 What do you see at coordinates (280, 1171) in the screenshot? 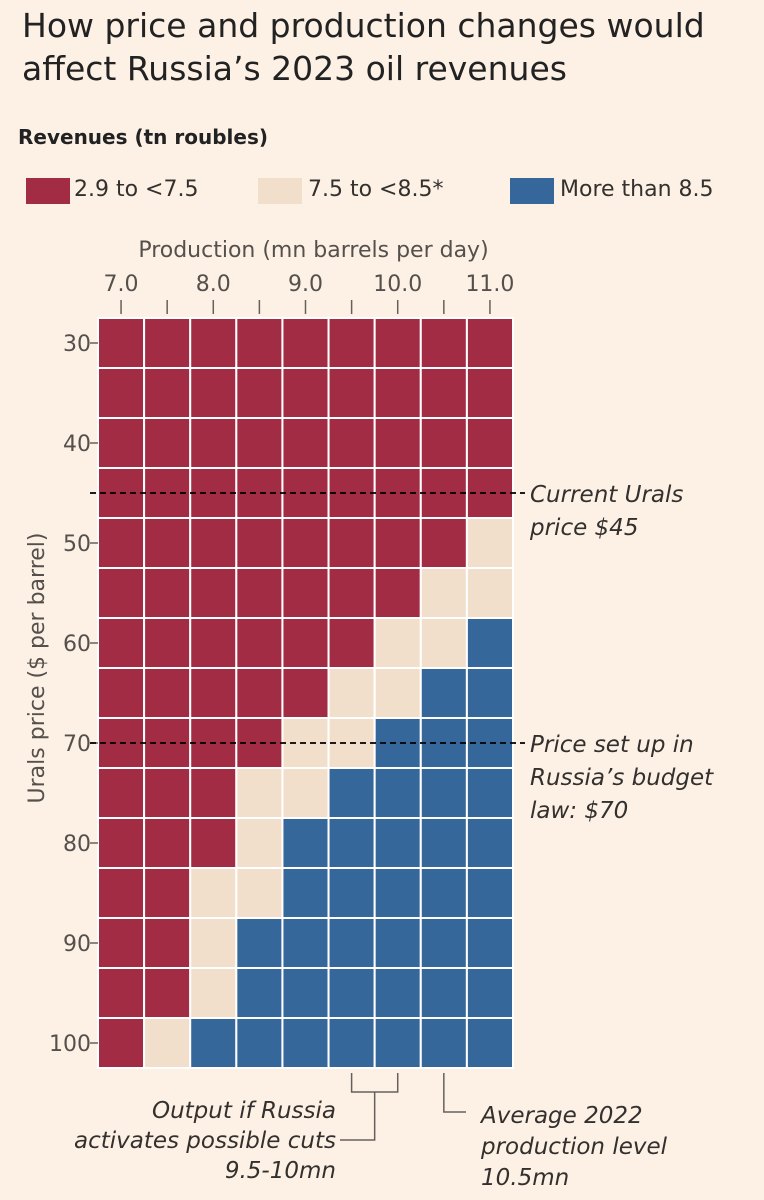
I see `cuts-annotation: 9.5-10mn` at bounding box center [280, 1171].